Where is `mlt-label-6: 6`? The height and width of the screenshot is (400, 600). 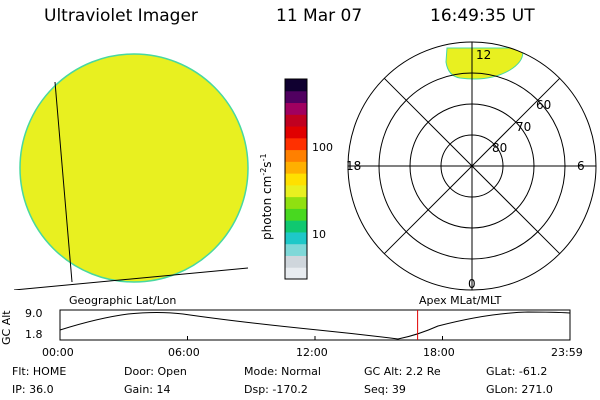 mlt-label-6: 6 is located at coordinates (581, 166).